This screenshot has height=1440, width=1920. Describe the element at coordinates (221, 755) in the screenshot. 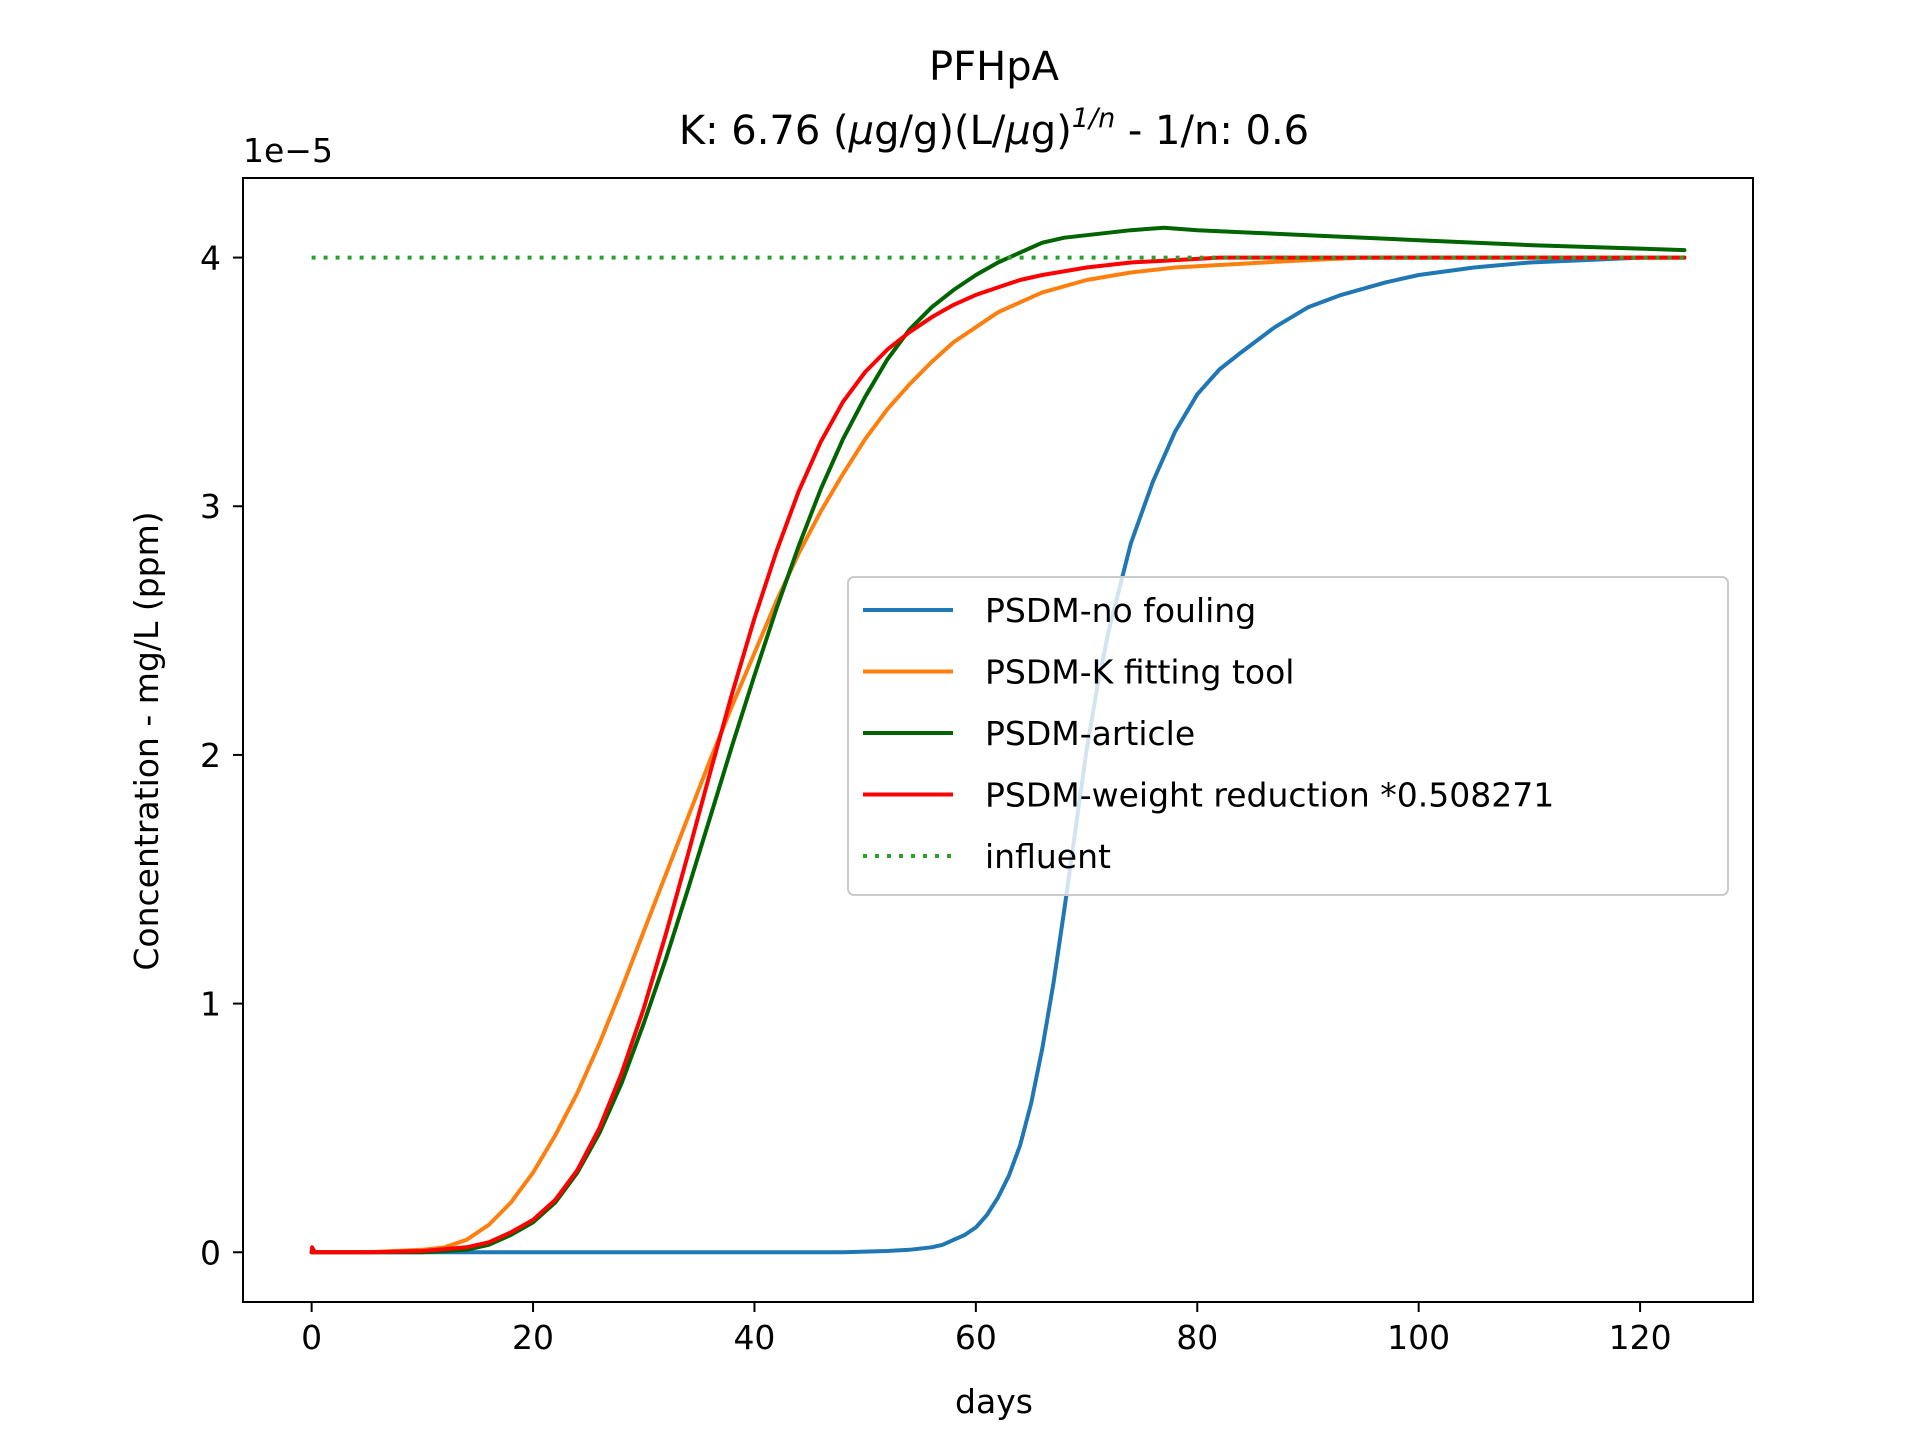

I see `y-axis: 0 1 2 3 4` at that location.